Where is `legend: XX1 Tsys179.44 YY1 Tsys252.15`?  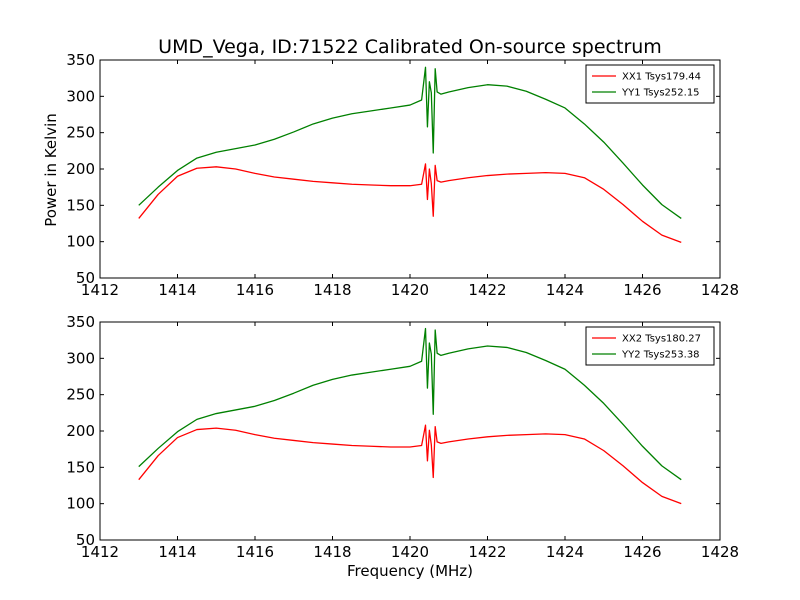 legend: XX1 Tsys179.44 YY1 Tsys252.15 is located at coordinates (650, 84).